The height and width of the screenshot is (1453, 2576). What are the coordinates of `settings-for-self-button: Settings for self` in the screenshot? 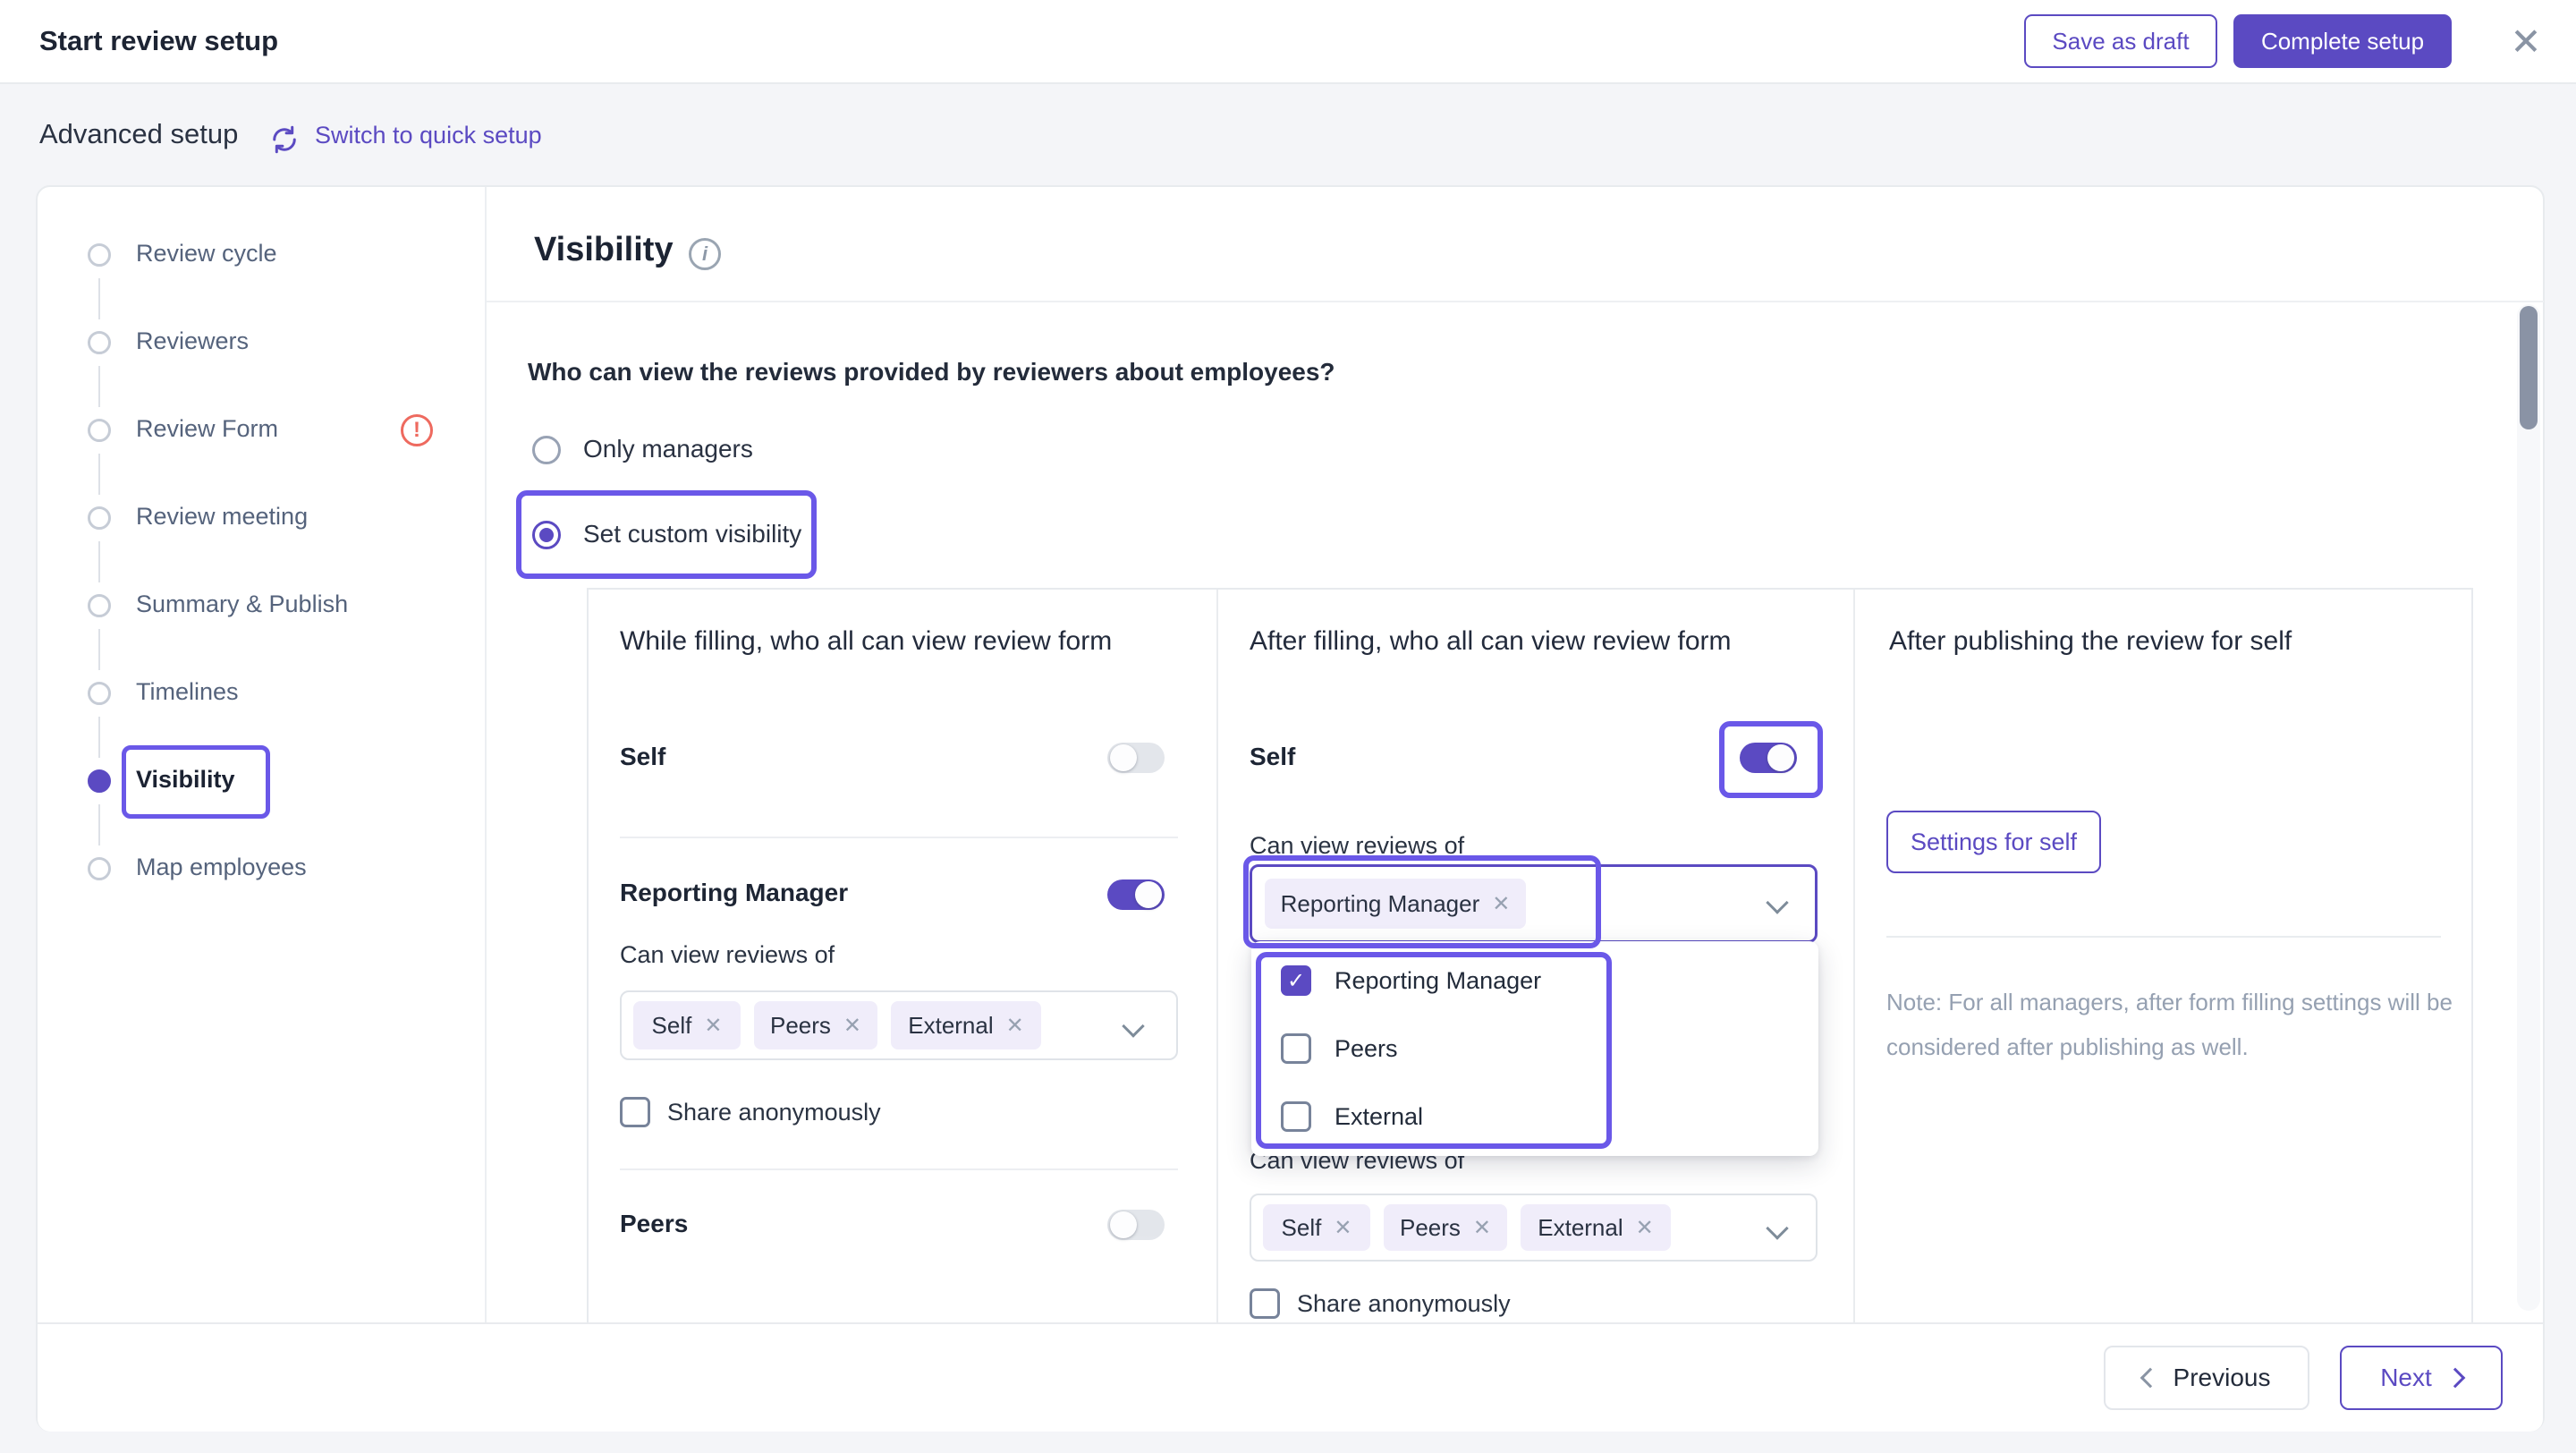 It's located at (1993, 842).